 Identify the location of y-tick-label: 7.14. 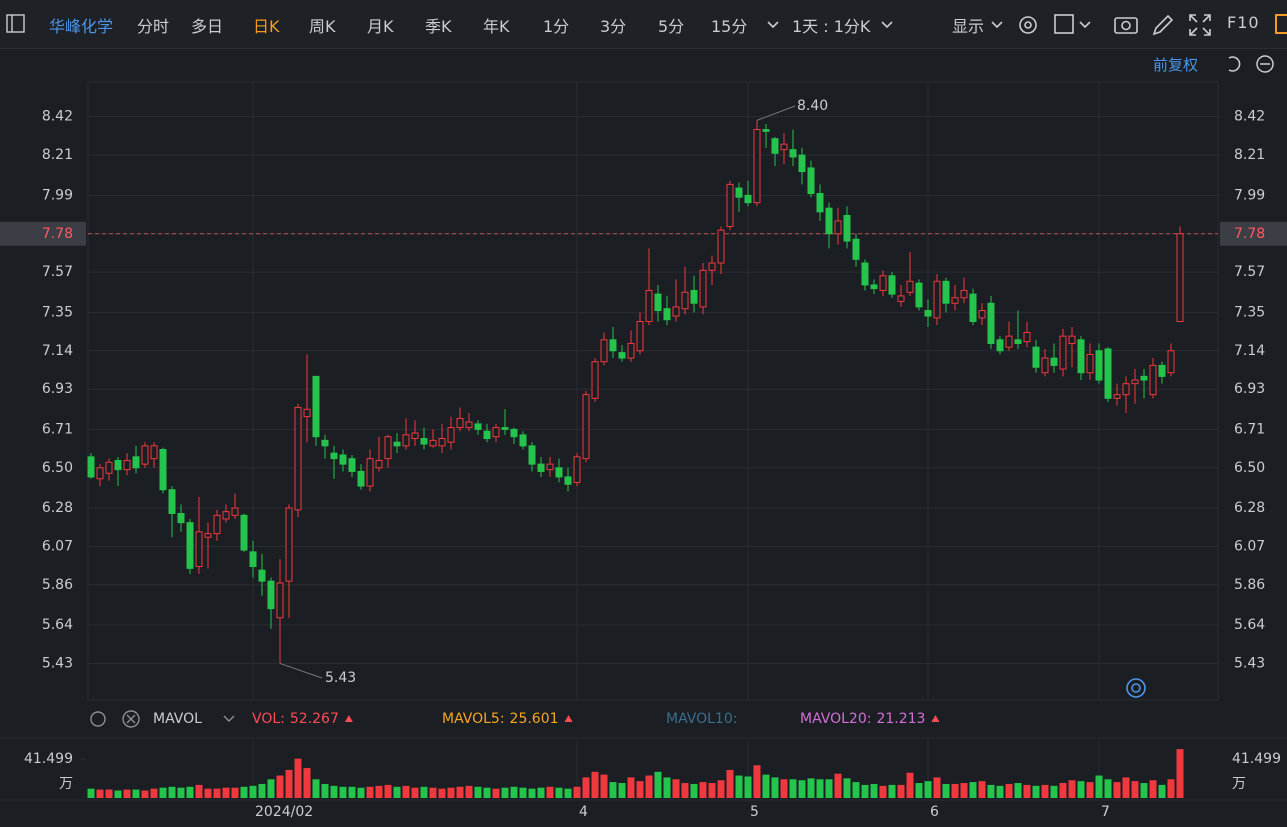
(57, 351).